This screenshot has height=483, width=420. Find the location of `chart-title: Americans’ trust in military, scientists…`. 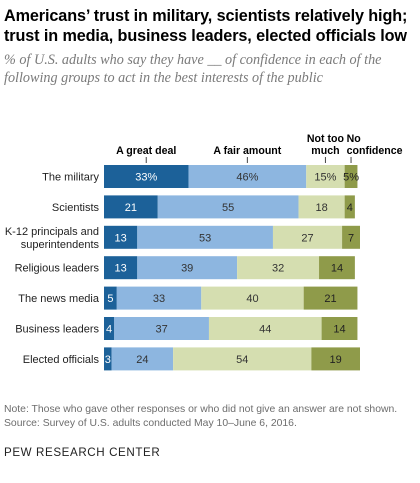

chart-title: Americans’ trust in military, scientists… is located at coordinates (206, 26).